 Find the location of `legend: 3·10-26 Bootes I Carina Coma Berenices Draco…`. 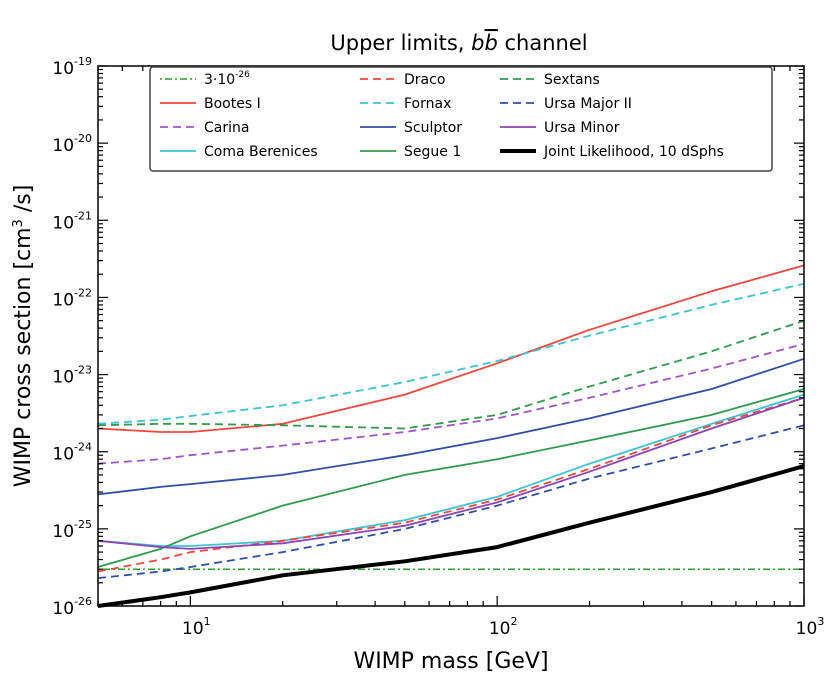

legend: 3·10-26 Bootes I Carina Coma Berenices Draco… is located at coordinates (461, 119).